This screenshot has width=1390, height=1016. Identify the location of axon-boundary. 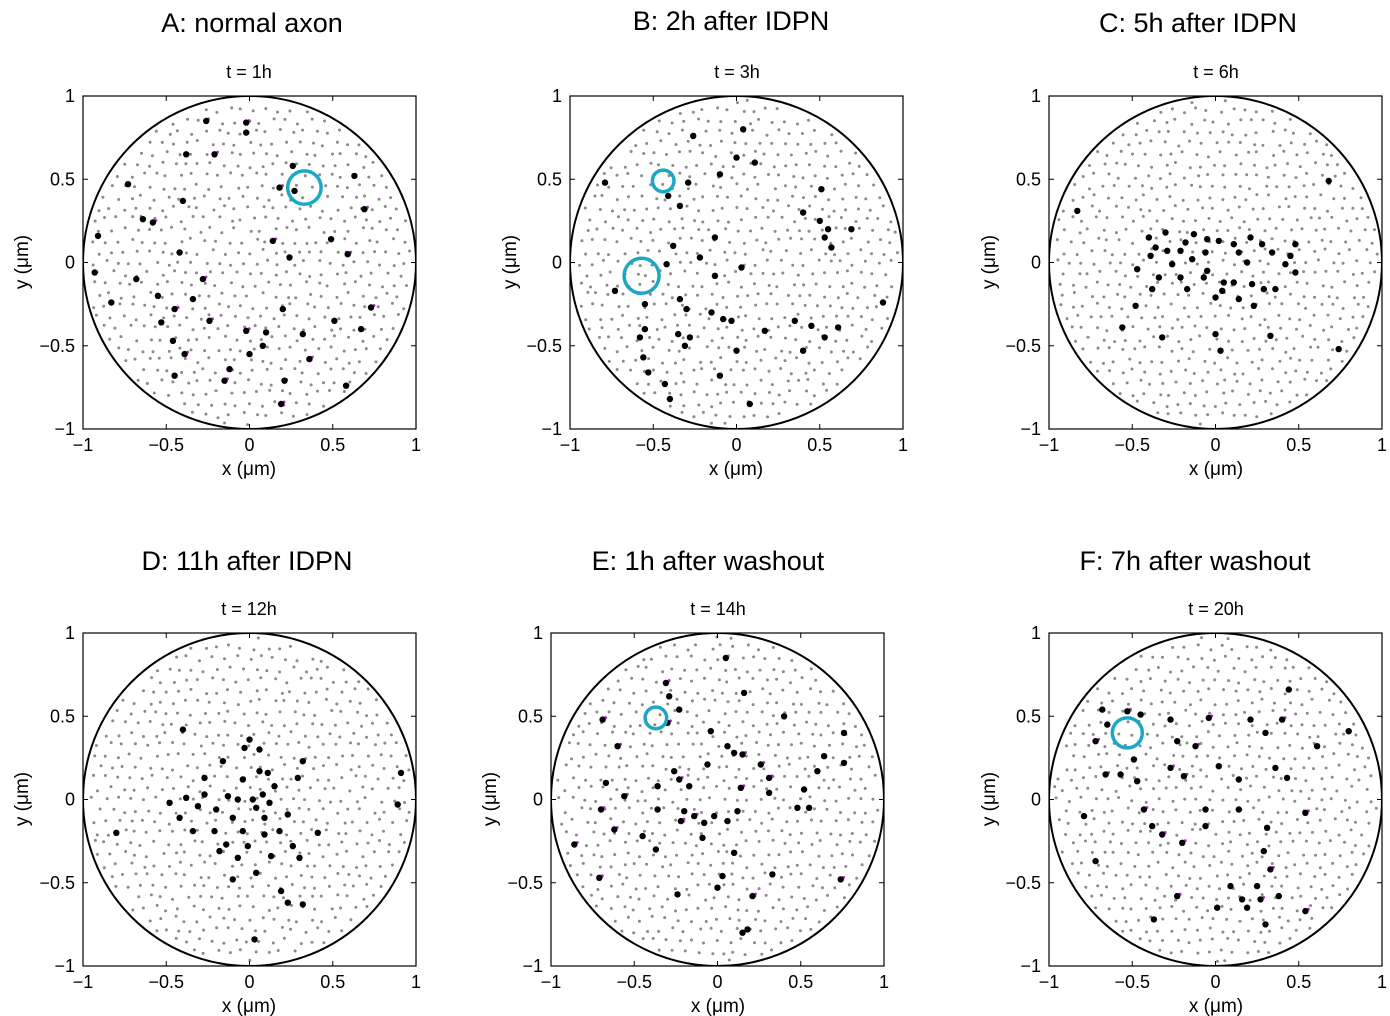
(1215, 262).